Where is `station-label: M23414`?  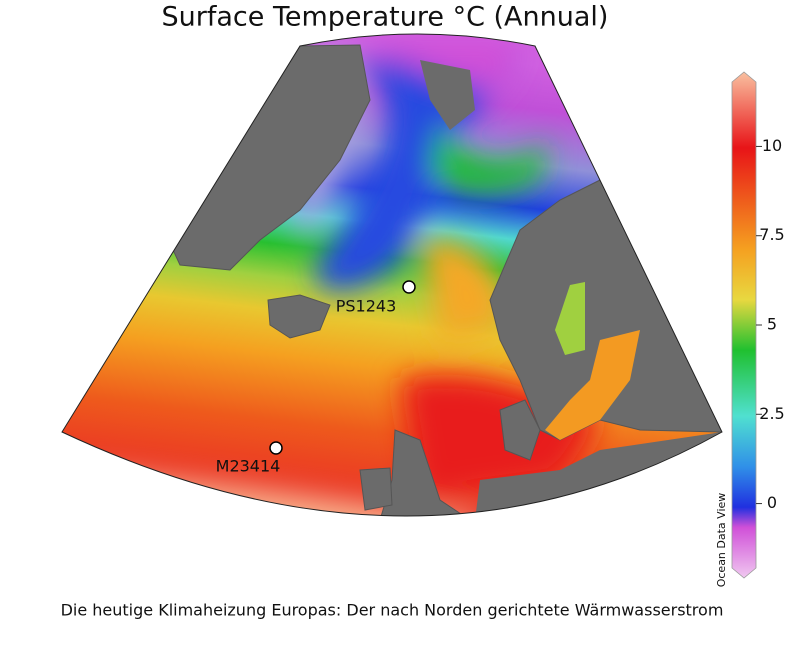
station-label: M23414 is located at coordinates (248, 466).